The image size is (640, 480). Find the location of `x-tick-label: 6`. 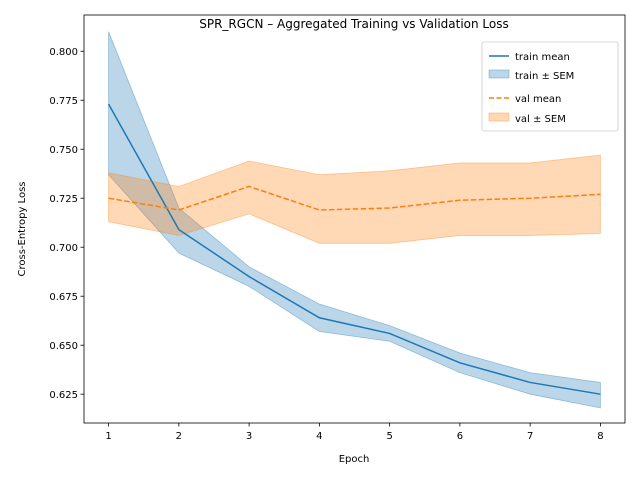

x-tick-label: 6 is located at coordinates (460, 436).